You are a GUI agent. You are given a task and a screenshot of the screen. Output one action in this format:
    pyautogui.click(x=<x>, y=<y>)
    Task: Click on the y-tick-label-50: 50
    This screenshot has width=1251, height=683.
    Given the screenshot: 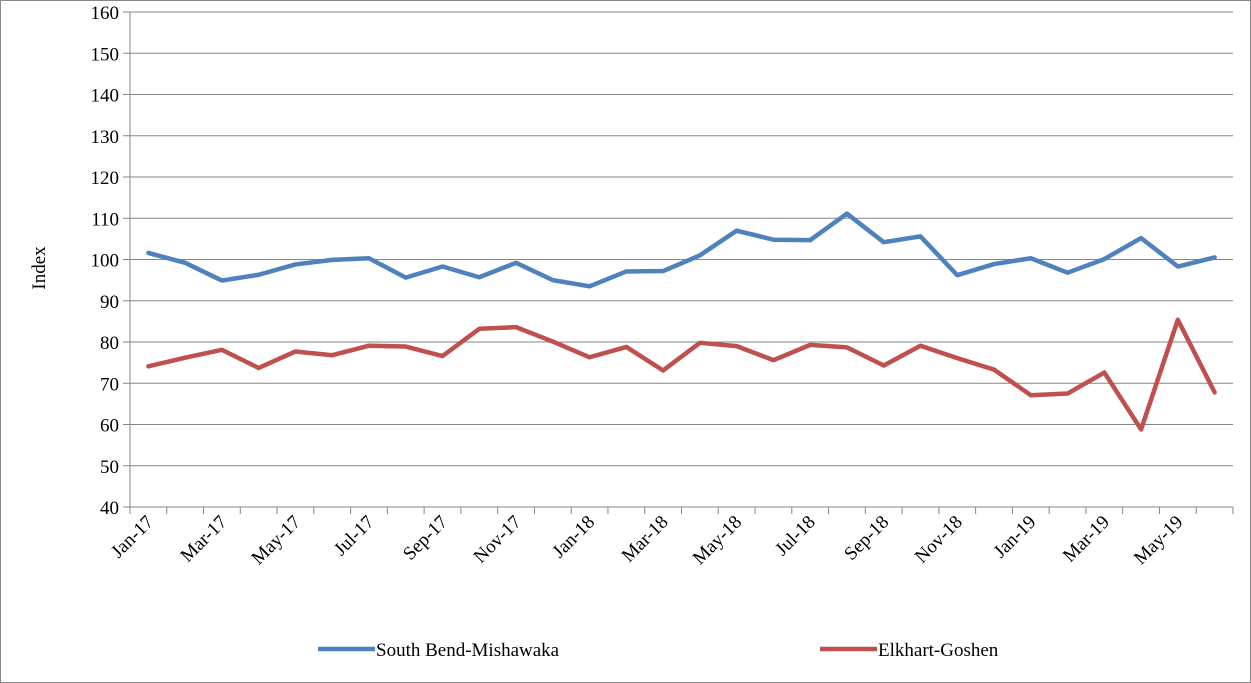 What is the action you would take?
    pyautogui.click(x=109, y=467)
    